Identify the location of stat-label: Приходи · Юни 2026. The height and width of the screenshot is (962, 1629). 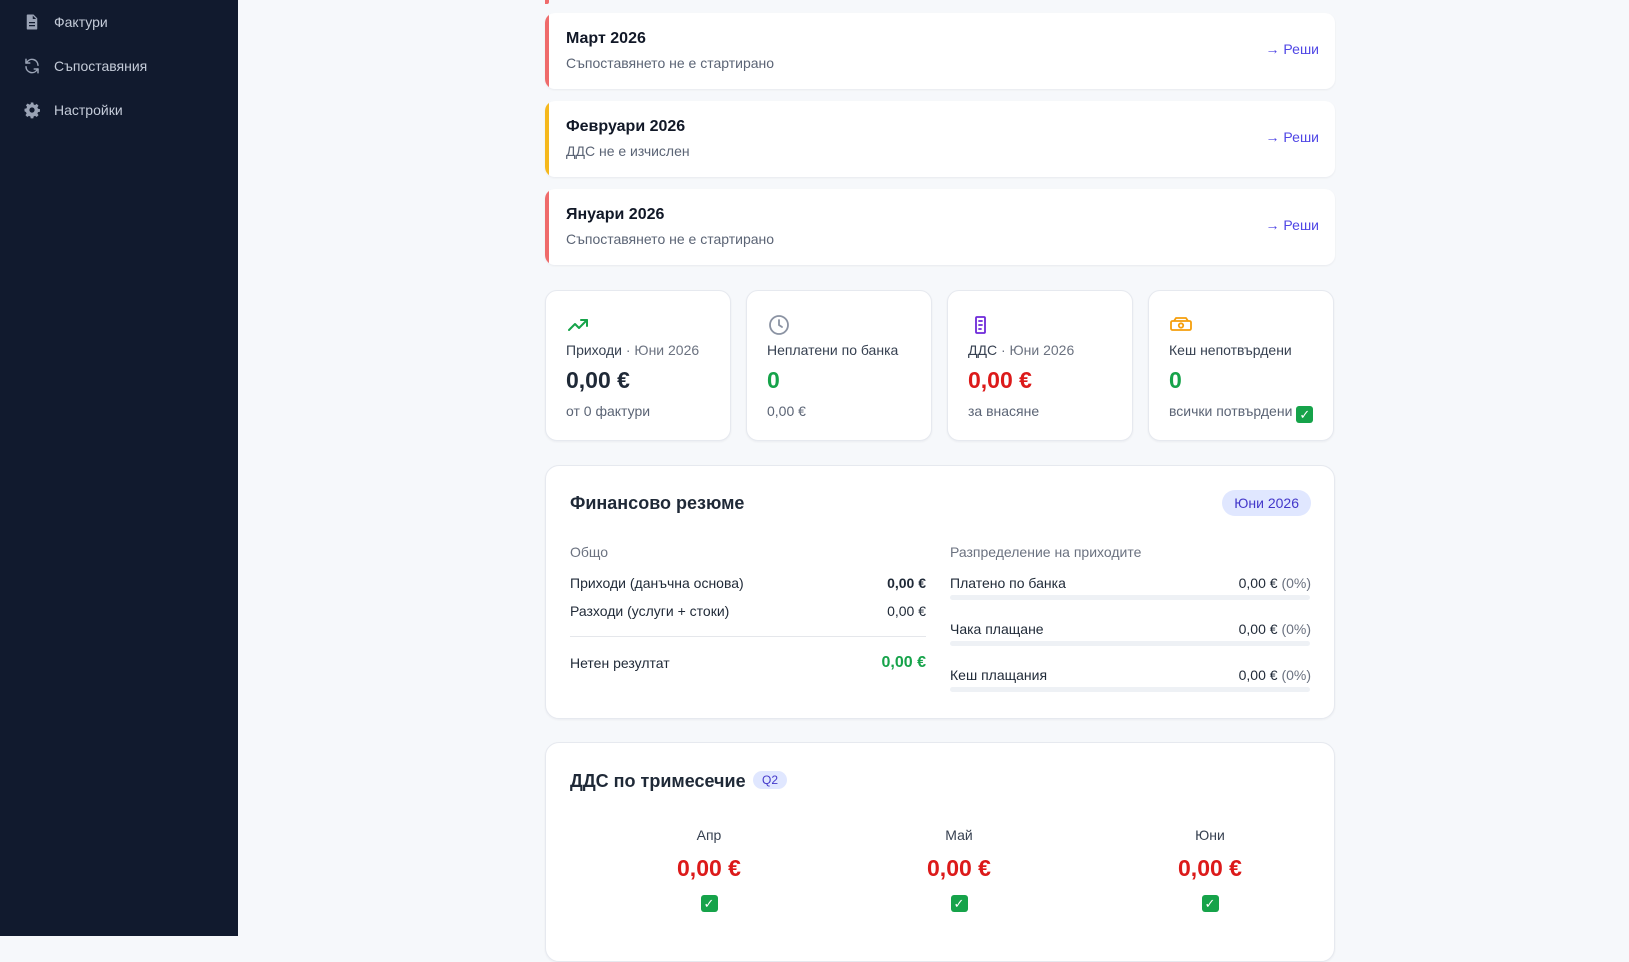
(633, 350).